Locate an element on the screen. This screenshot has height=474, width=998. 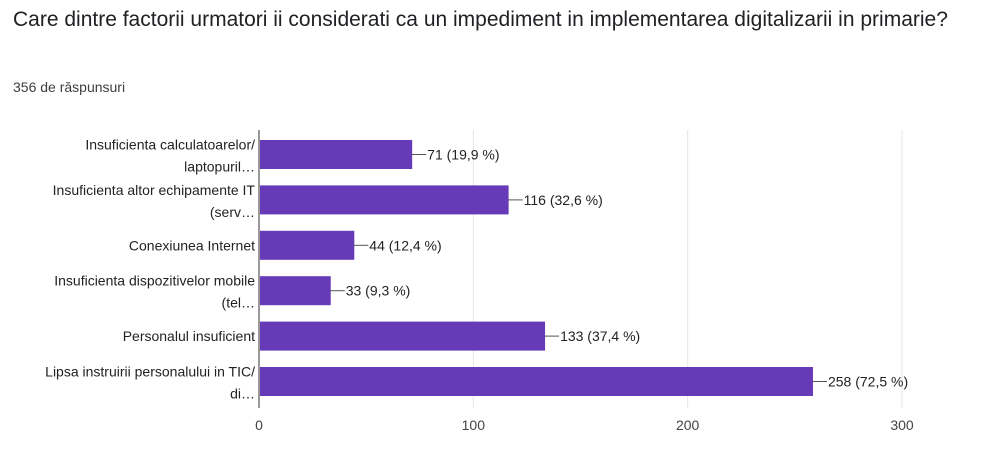
category-label: Personalul insuficient is located at coordinates (189, 336).